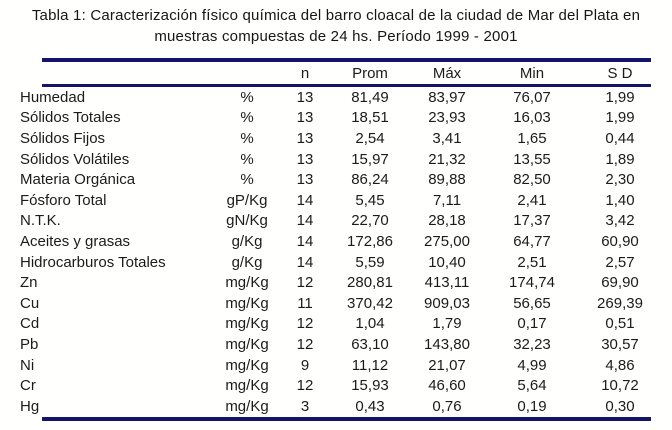 This screenshot has width=672, height=430. Describe the element at coordinates (532, 344) in the screenshot. I see `row-min: 32,23` at that location.